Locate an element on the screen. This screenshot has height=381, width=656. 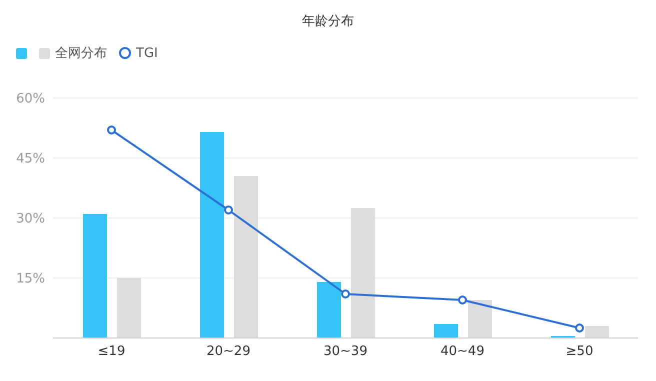
x-tick-label: ≥50 is located at coordinates (580, 352).